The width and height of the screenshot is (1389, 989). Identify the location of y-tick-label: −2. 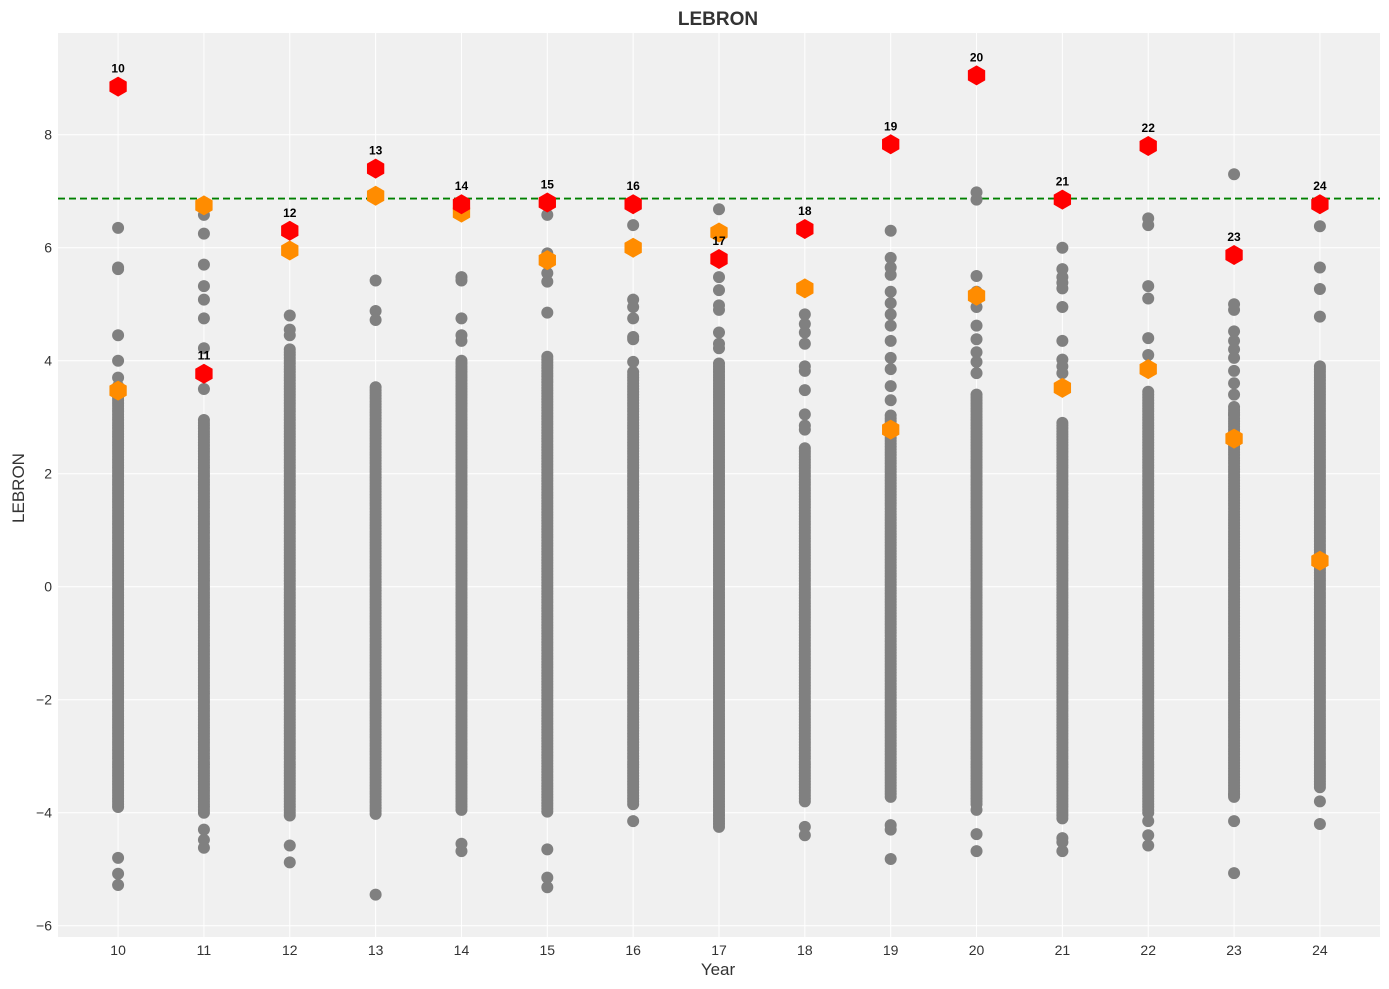
(44, 700).